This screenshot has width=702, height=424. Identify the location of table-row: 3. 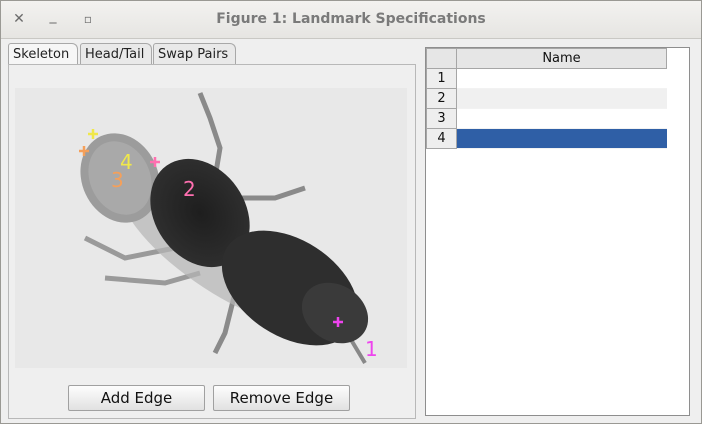
(546, 118).